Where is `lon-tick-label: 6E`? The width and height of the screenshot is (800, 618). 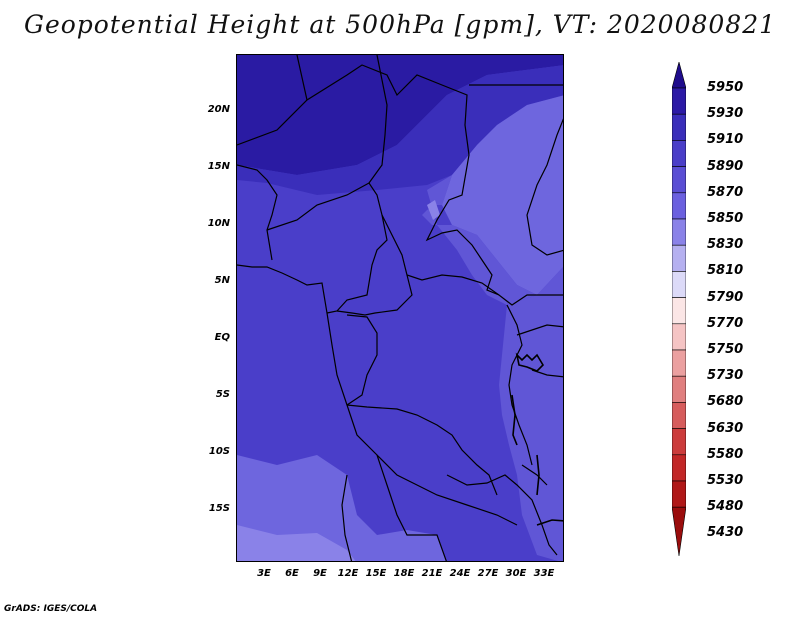
lon-tick-label: 6E is located at coordinates (292, 573).